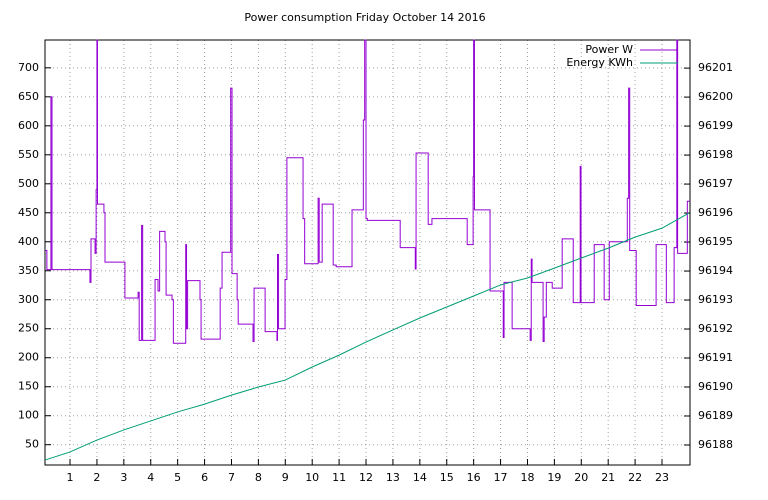 This screenshot has height=500, width=768. What do you see at coordinates (258, 477) in the screenshot?
I see `x-tick-label: 8` at bounding box center [258, 477].